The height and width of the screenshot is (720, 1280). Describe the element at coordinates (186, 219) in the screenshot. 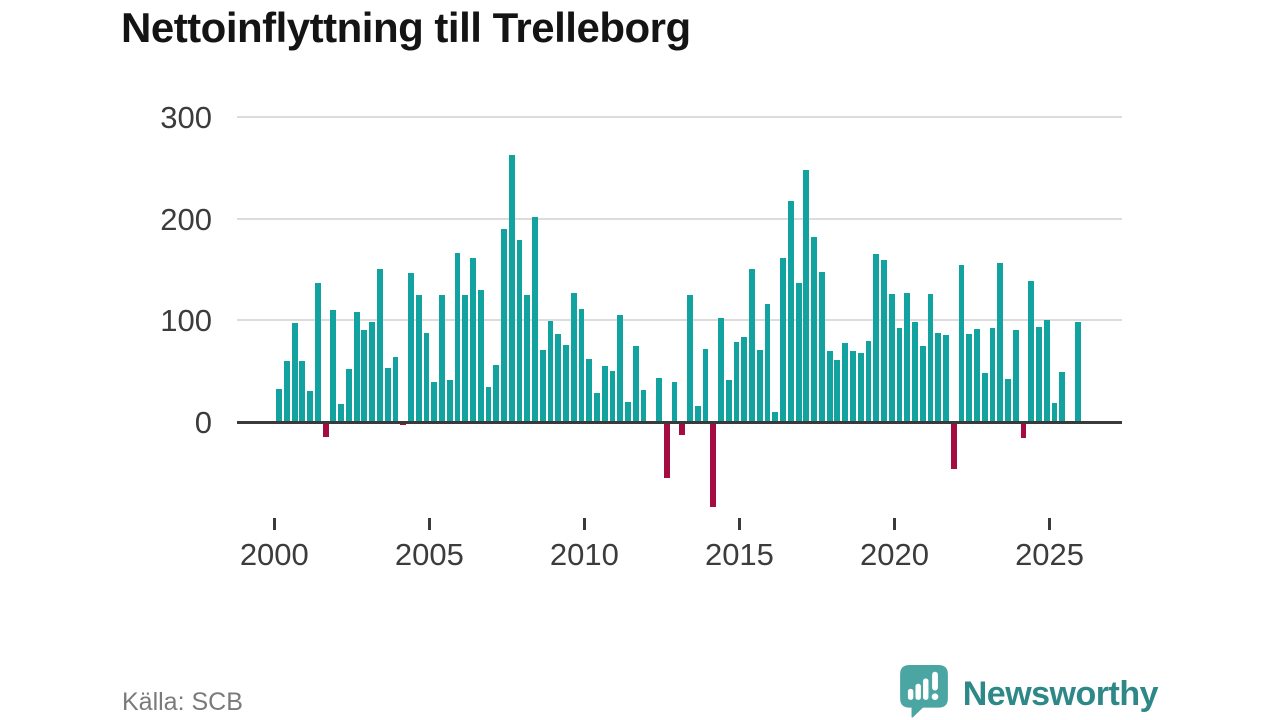

I see `y-axis-label-200: 200` at that location.